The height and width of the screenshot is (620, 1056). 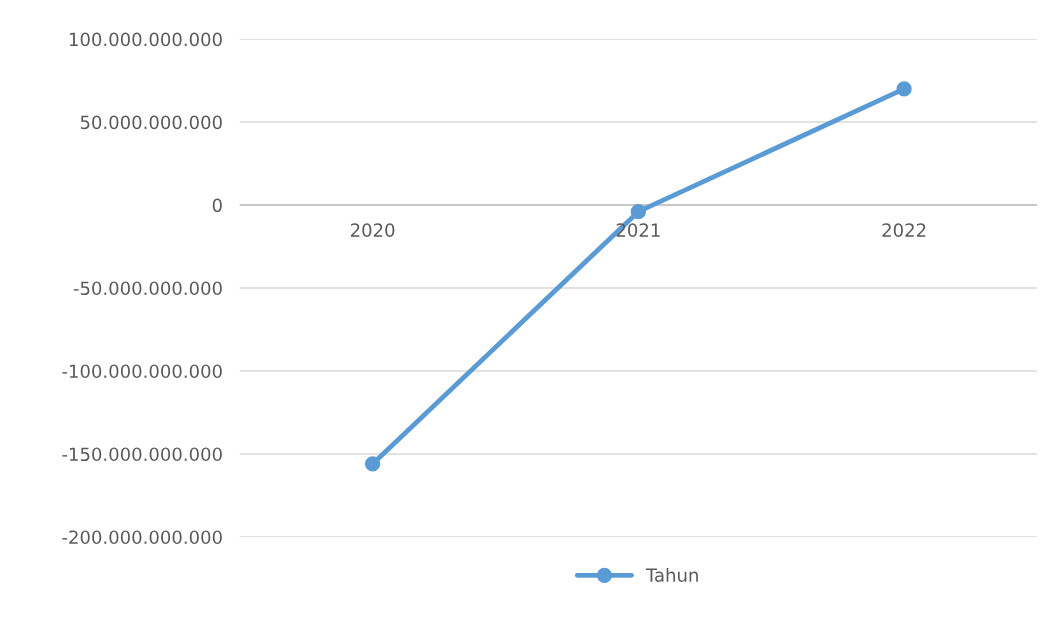 I want to click on y-tick-label: 0, so click(x=217, y=205).